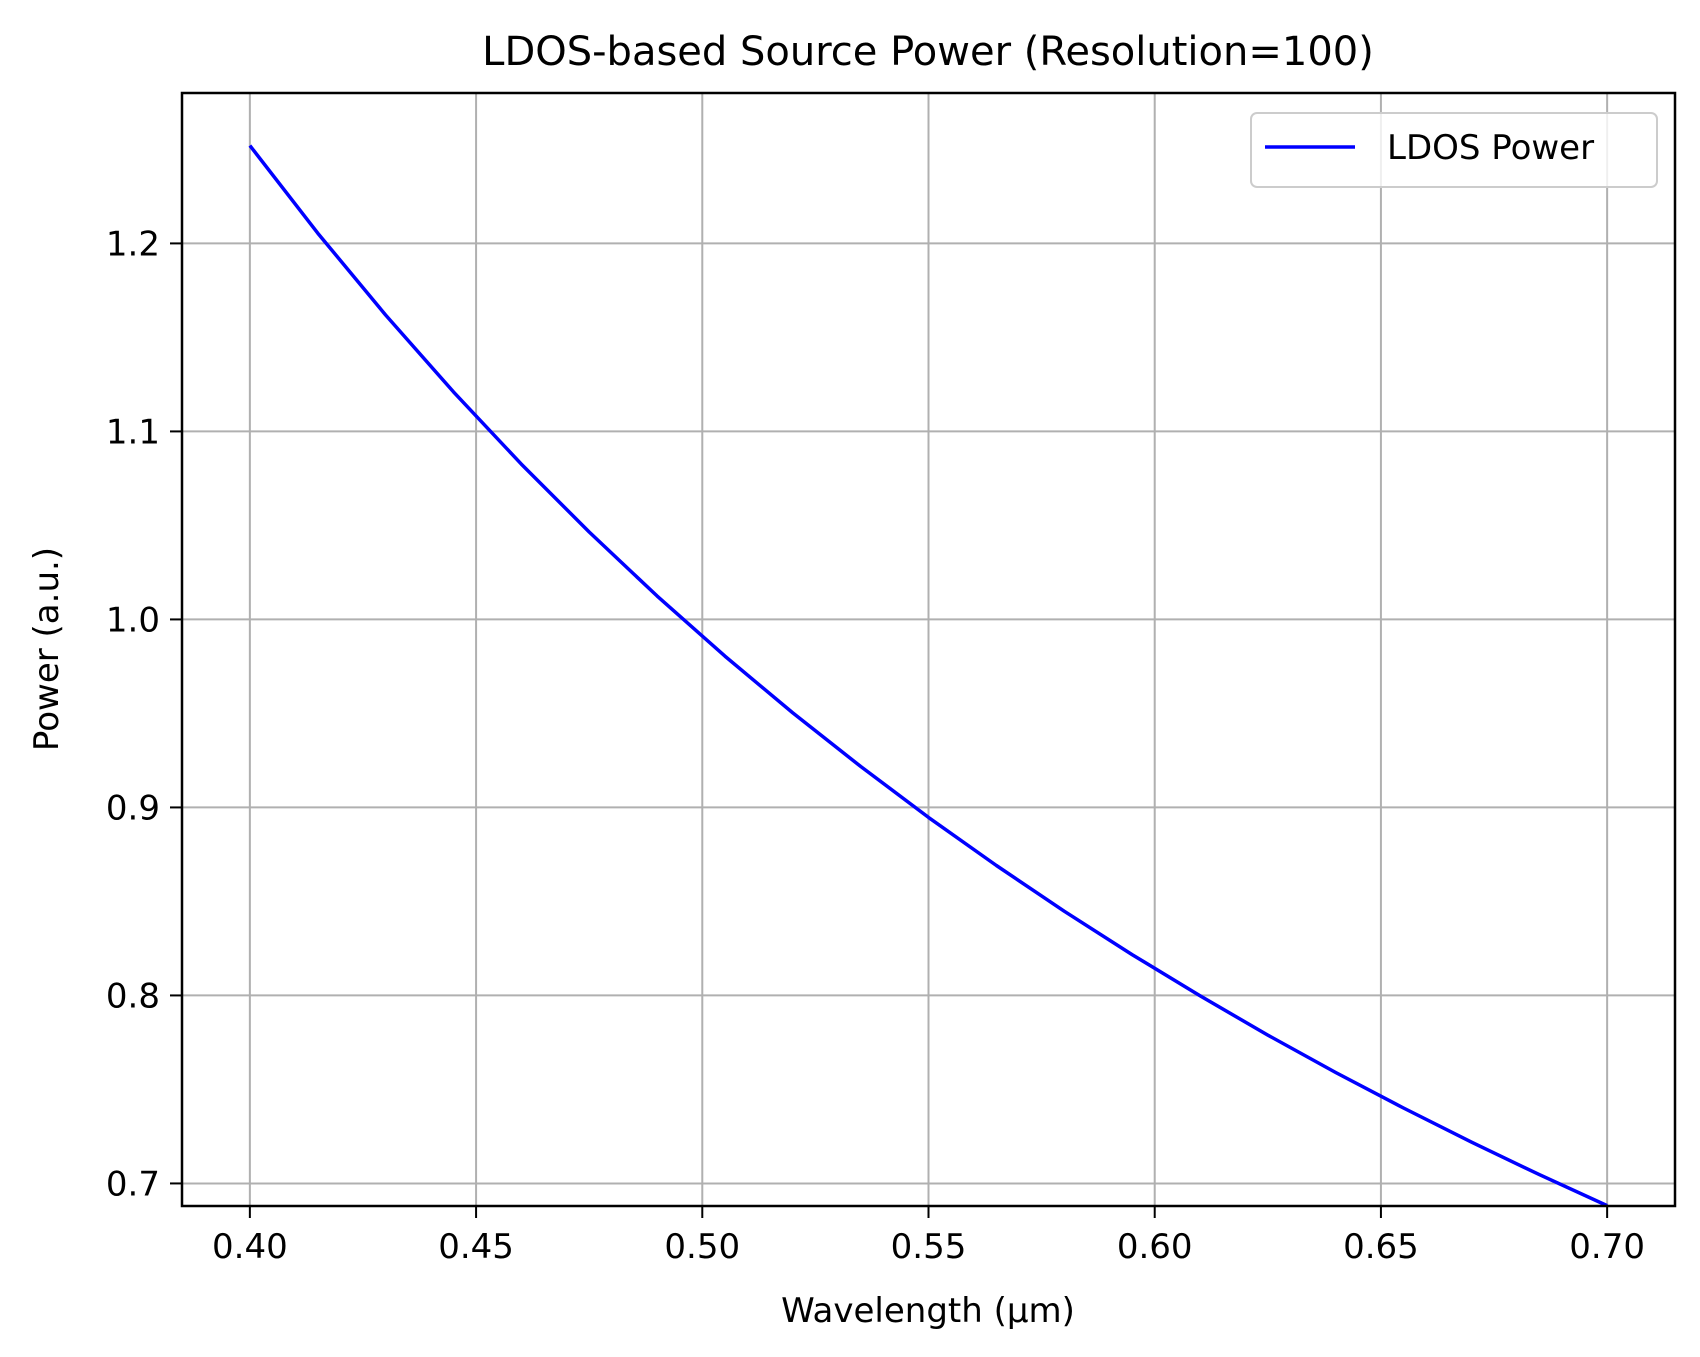  I want to click on x-axis-ticks: 0.40 0.45 0.50 0.55 0.60 0.65 0.70, so click(928, 1236).